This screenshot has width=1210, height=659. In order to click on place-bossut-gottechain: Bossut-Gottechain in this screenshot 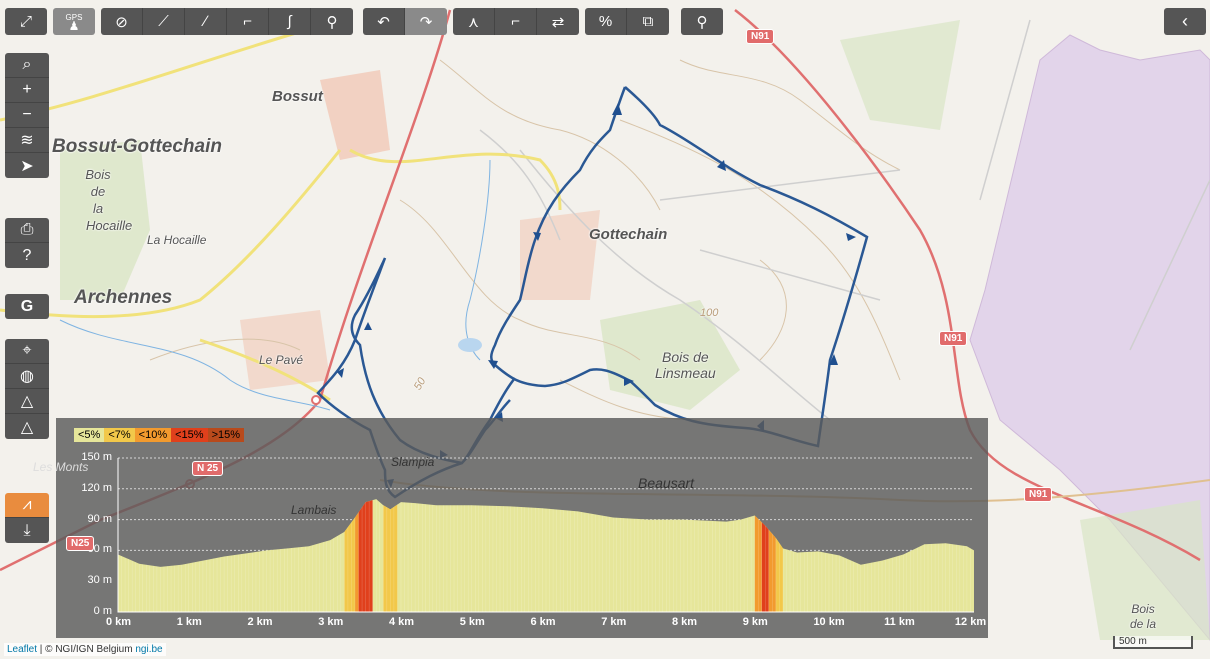, I will do `click(137, 146)`.